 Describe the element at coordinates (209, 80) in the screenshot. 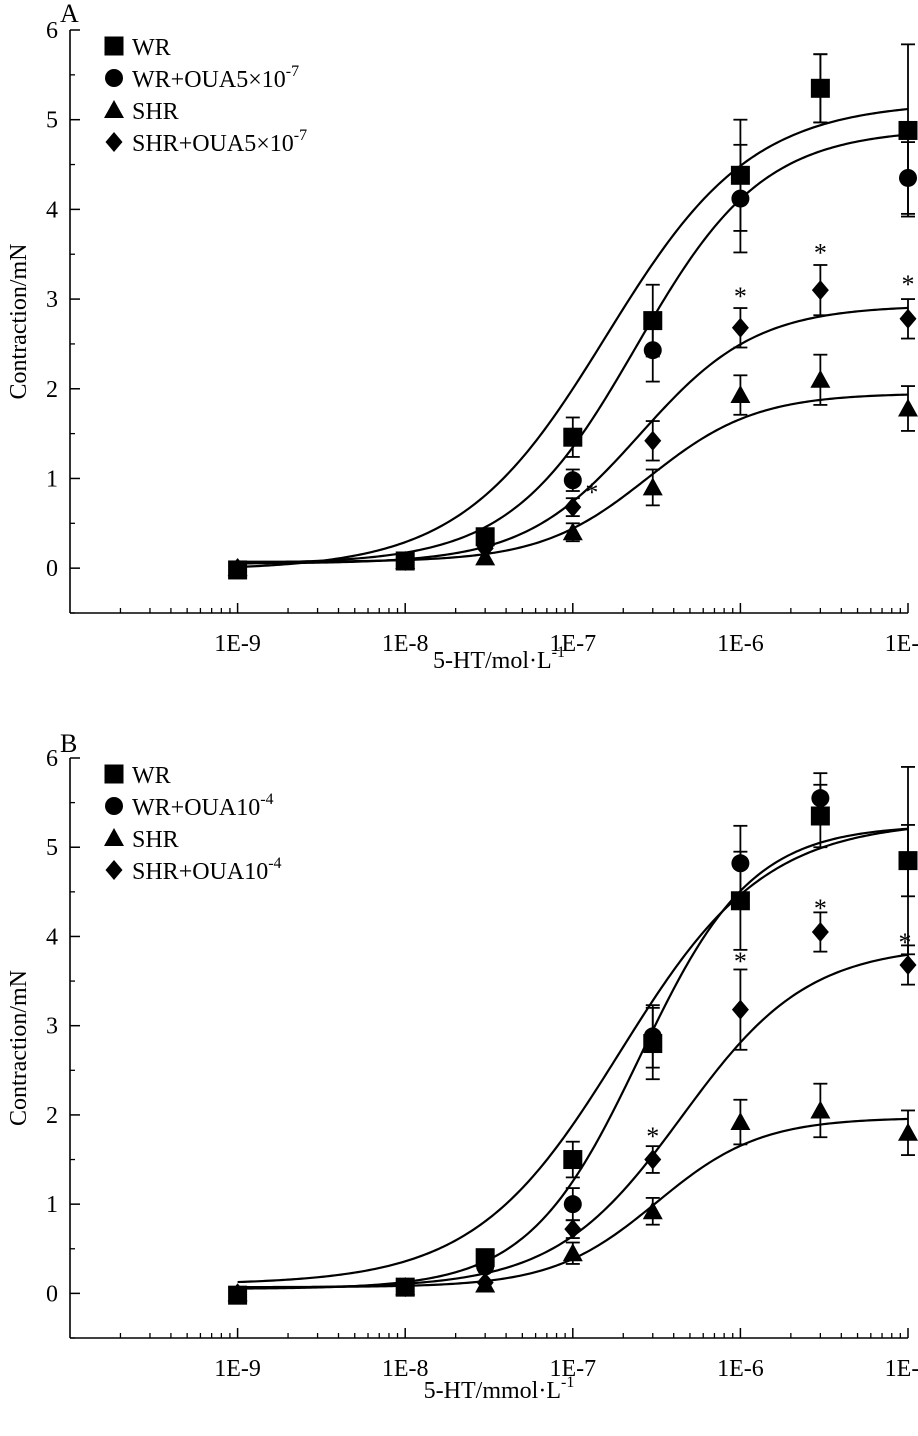

I see `legend-label-text: WR+OUA5×10` at that location.